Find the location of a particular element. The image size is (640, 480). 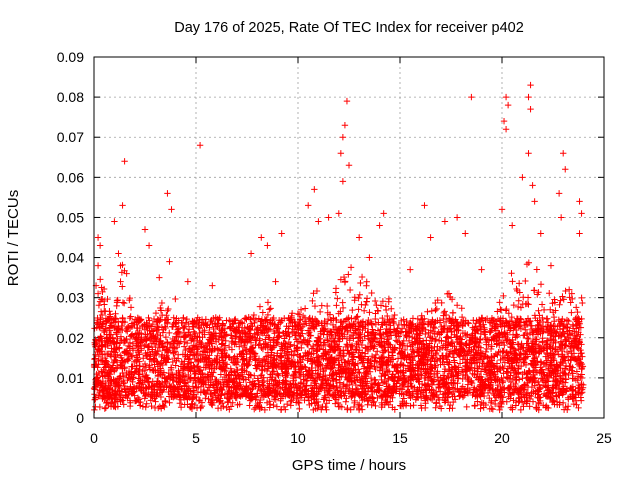

y-tick-label: 0.06 is located at coordinates (70, 177).